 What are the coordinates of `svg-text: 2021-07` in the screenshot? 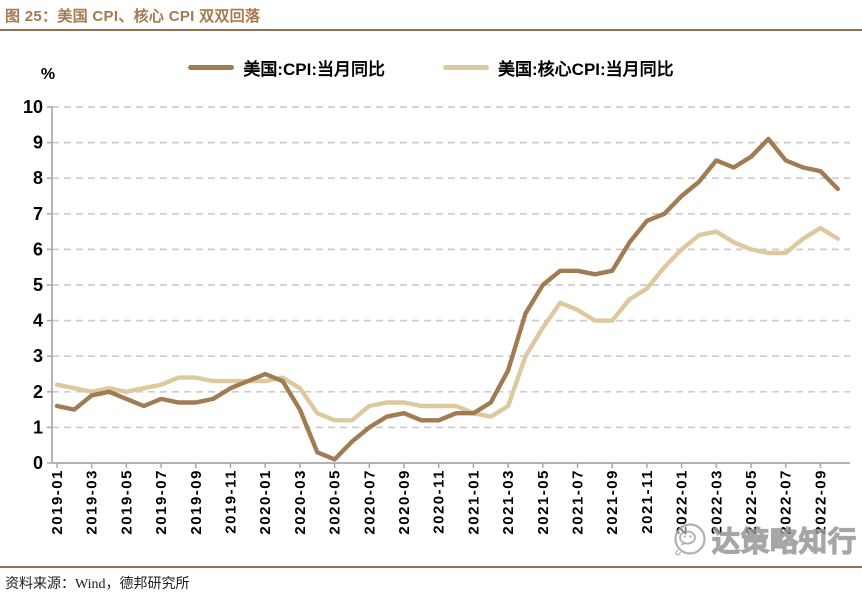 It's located at (578, 502).